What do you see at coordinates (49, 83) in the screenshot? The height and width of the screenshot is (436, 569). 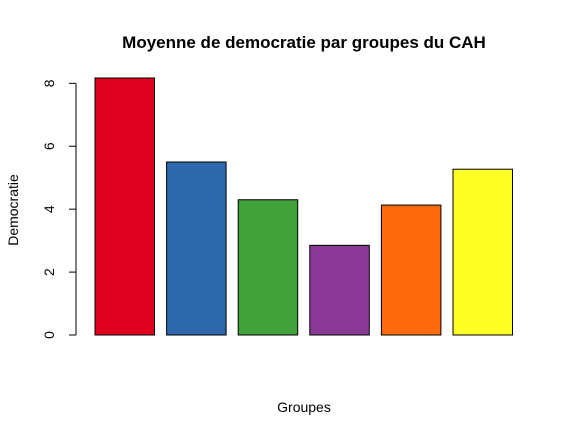 I see `y-tick-label: 8` at bounding box center [49, 83].